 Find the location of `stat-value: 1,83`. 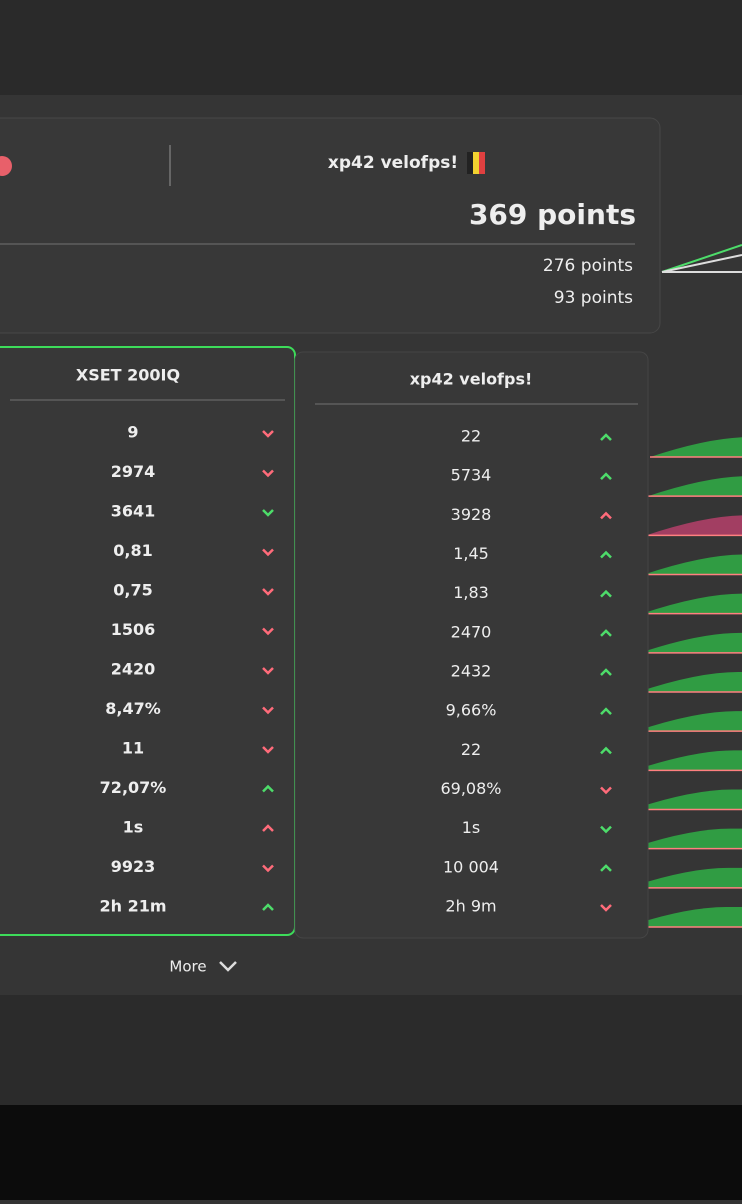

stat-value: 1,83 is located at coordinates (471, 592).